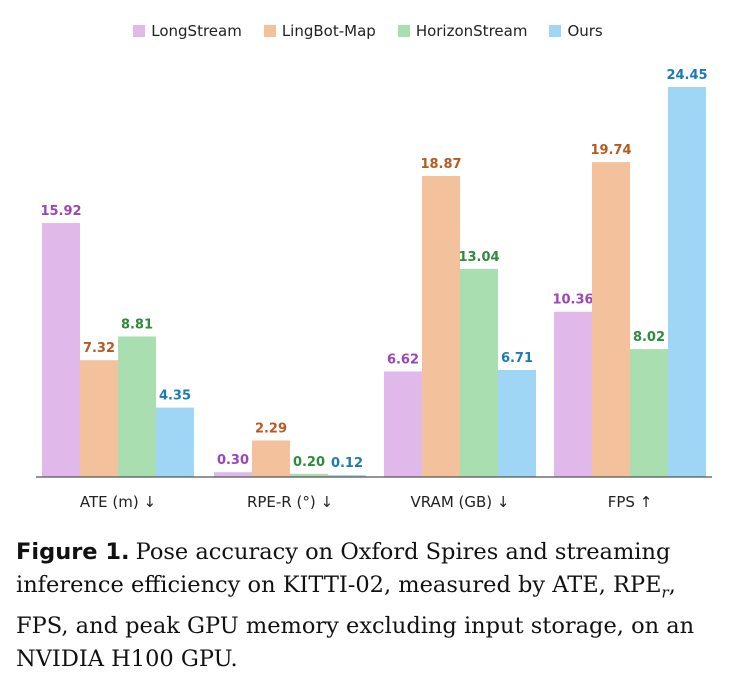 This screenshot has height=681, width=736. I want to click on data-label: 0.12, so click(347, 463).